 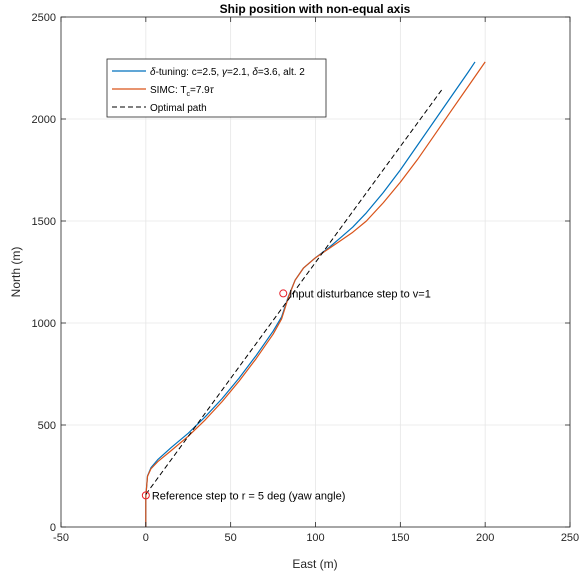 What do you see at coordinates (360, 294) in the screenshot?
I see `annotation-input-disturbance: Input disturbance step to v=1` at bounding box center [360, 294].